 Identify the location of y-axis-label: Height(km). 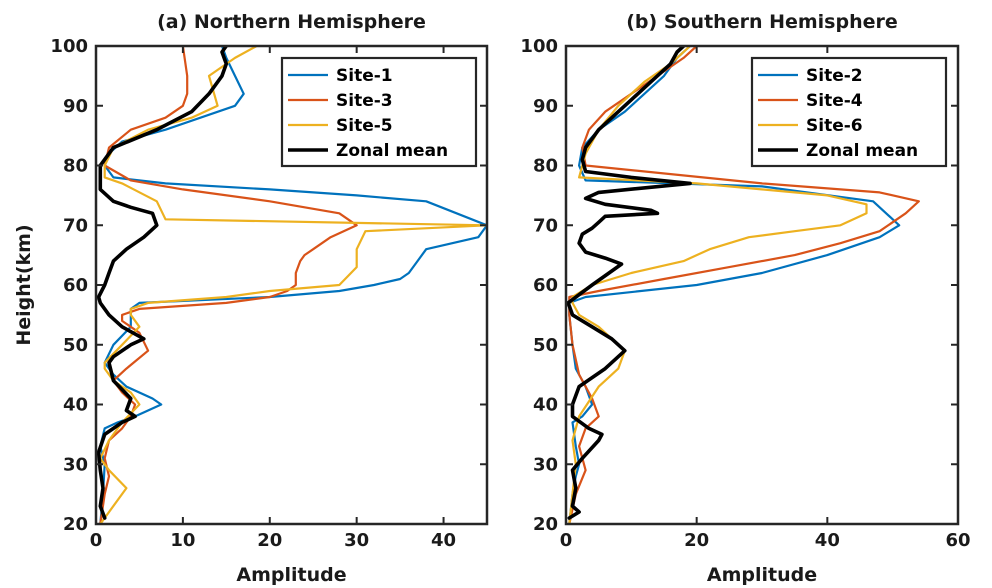
(24, 284).